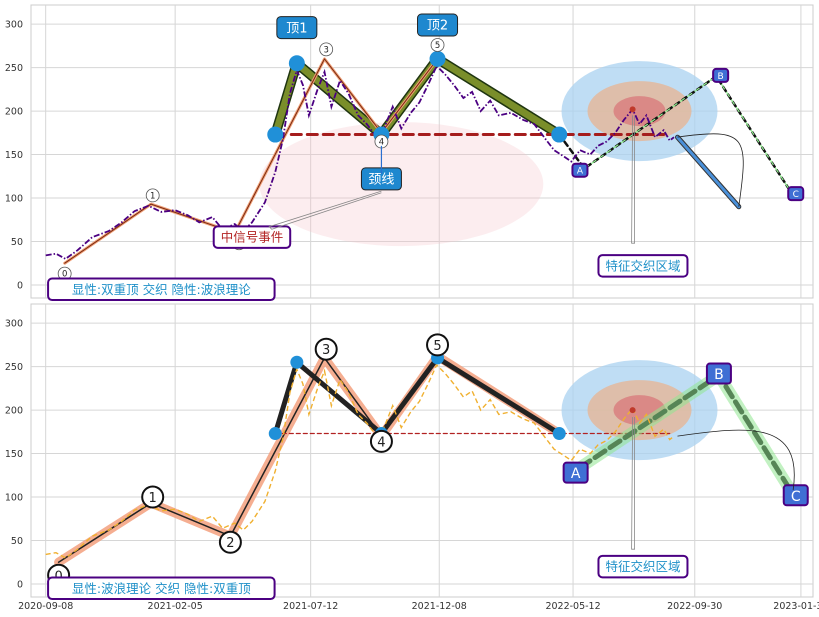 The width and height of the screenshot is (819, 617). Describe the element at coordinates (45, 606) in the screenshot. I see `x-tick-label: 2020-09-08` at that location.